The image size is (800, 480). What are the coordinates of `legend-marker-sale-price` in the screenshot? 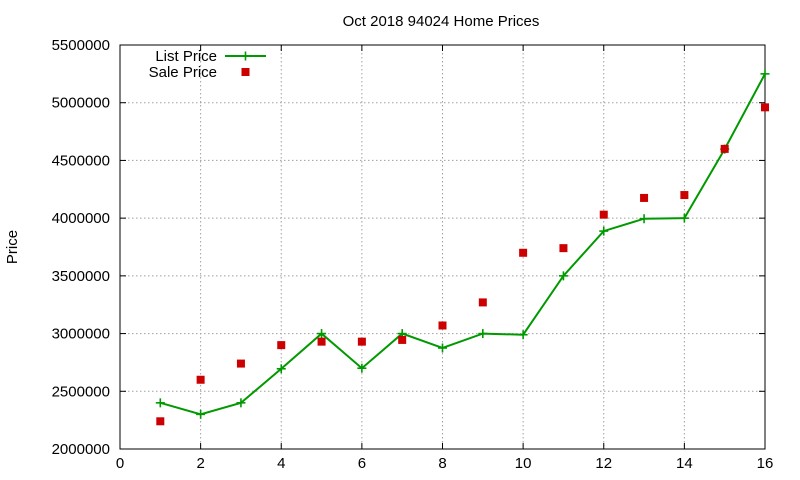 It's located at (245, 72).